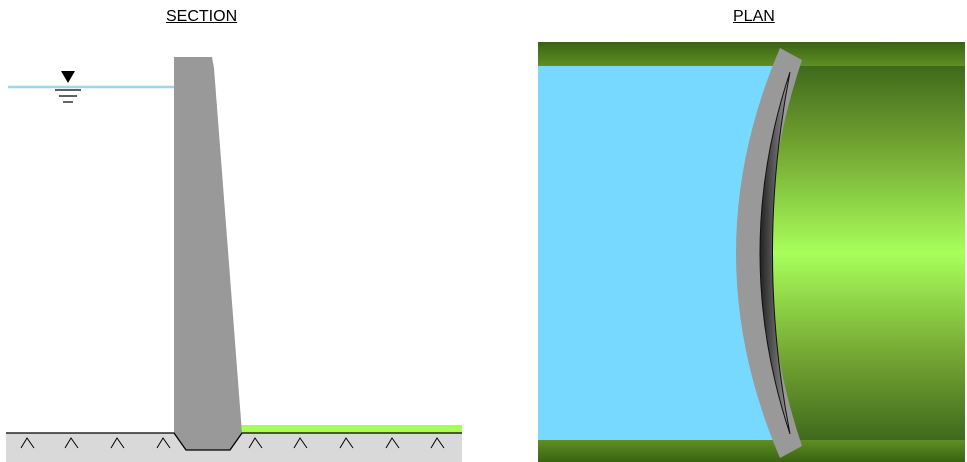 The width and height of the screenshot is (967, 462). I want to click on water-level-symbol, so click(68, 87).